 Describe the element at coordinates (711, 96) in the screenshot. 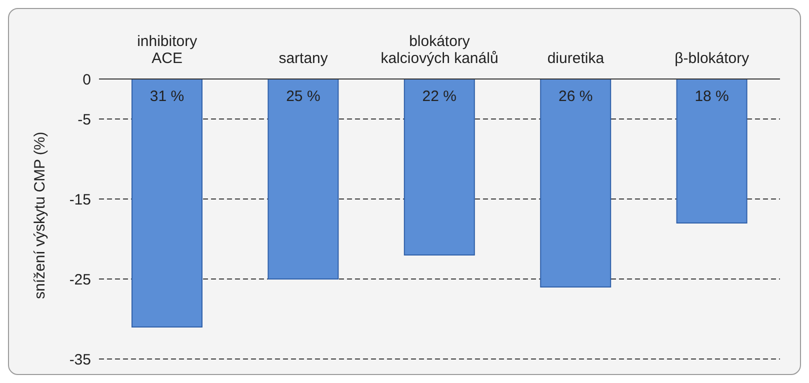

I see `annotation: 18 %` at that location.